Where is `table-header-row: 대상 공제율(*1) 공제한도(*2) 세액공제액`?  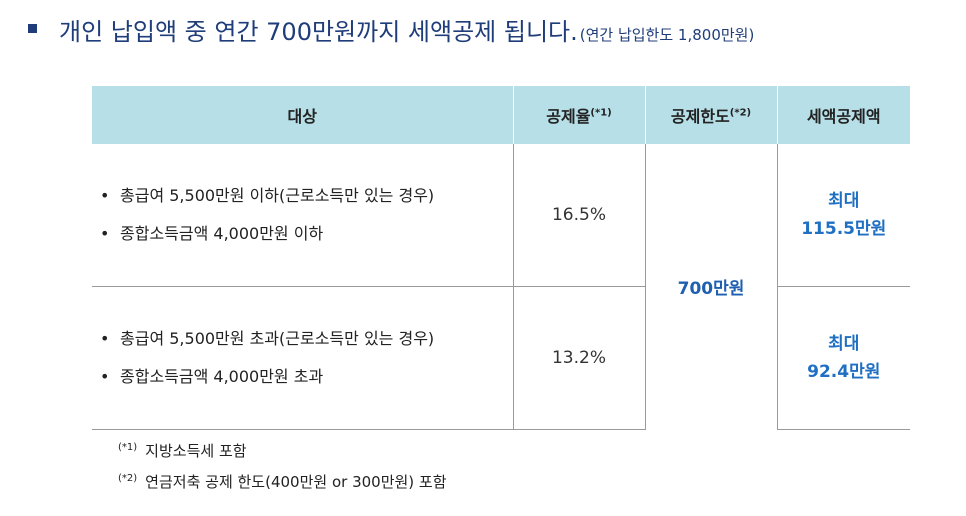
table-header-row: 대상 공제율(*1) 공제한도(*2) 세액공제액 is located at coordinates (501, 115).